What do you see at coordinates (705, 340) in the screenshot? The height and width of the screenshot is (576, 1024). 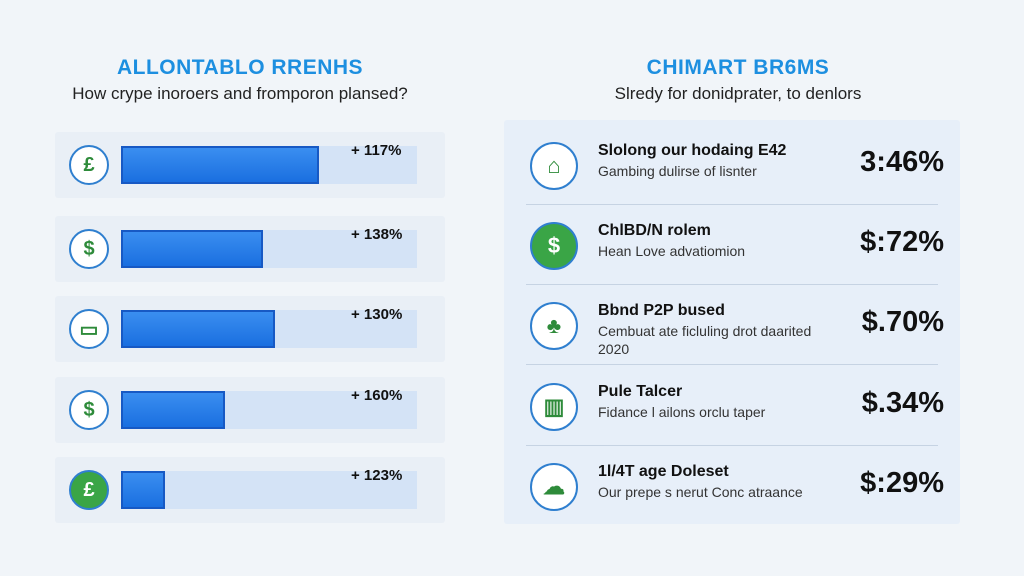 I see `stat-description: Cembuat ate ficluling drot daarited 2020` at bounding box center [705, 340].